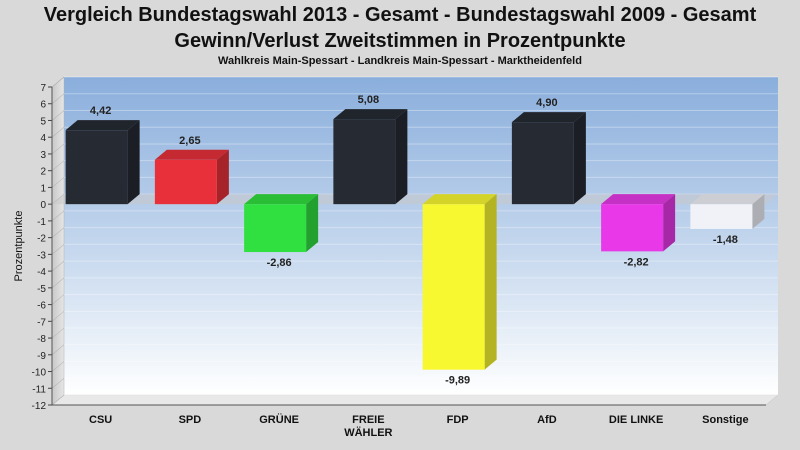 The height and width of the screenshot is (450, 800). What do you see at coordinates (43, 205) in the screenshot?
I see `y-tick-label: 0` at bounding box center [43, 205].